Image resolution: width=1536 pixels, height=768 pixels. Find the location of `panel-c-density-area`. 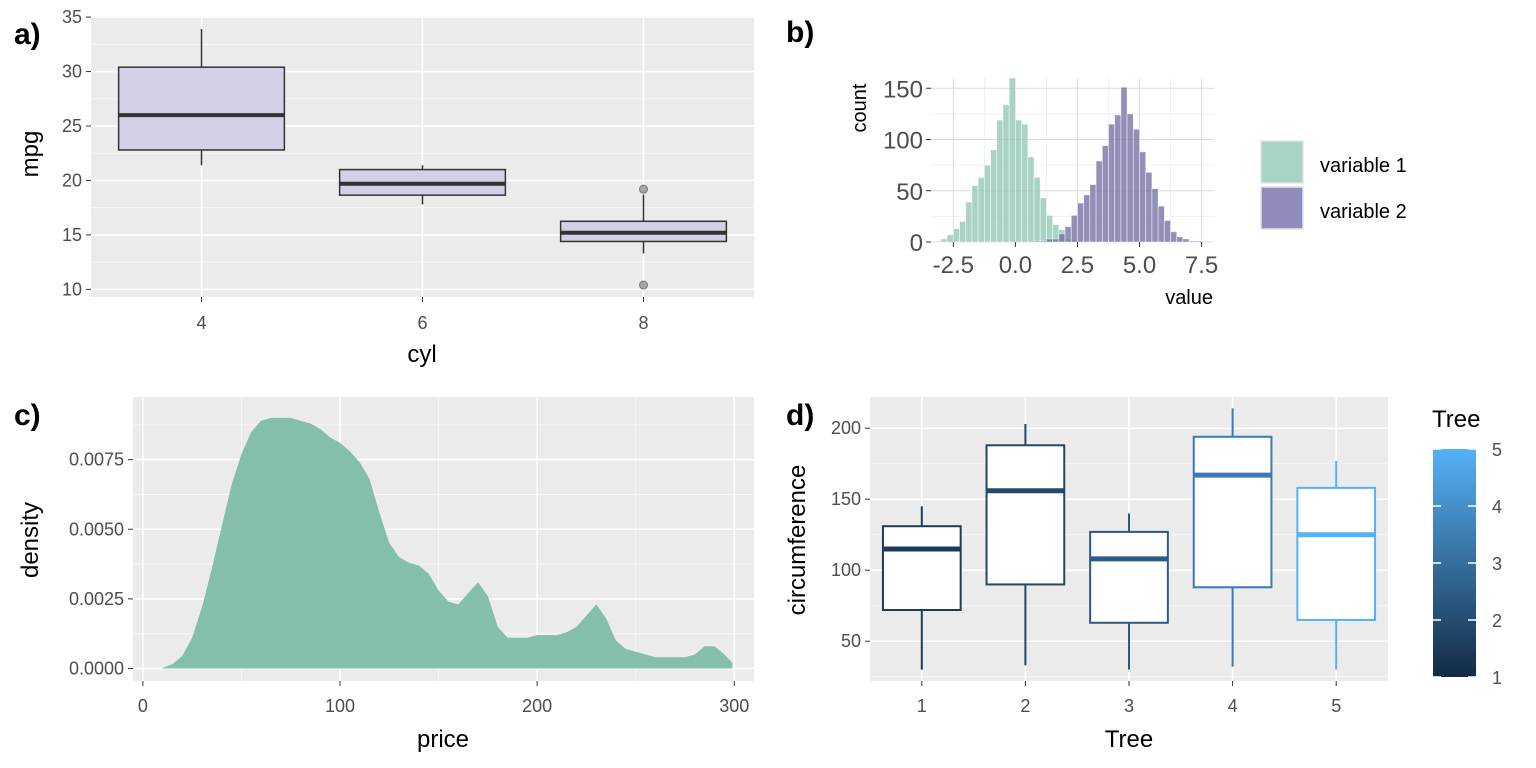

panel-c-density-area is located at coordinates (447, 543).